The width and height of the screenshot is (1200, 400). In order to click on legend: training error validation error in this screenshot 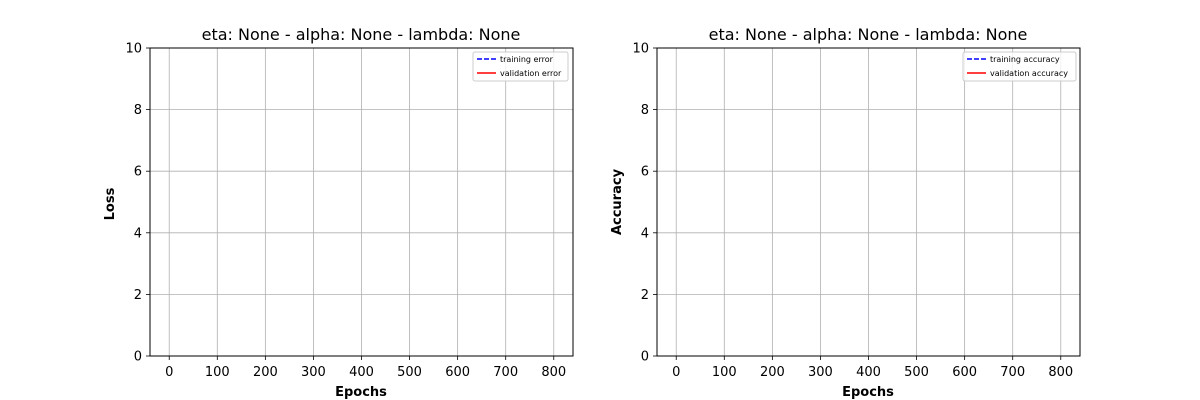, I will do `click(520, 66)`.